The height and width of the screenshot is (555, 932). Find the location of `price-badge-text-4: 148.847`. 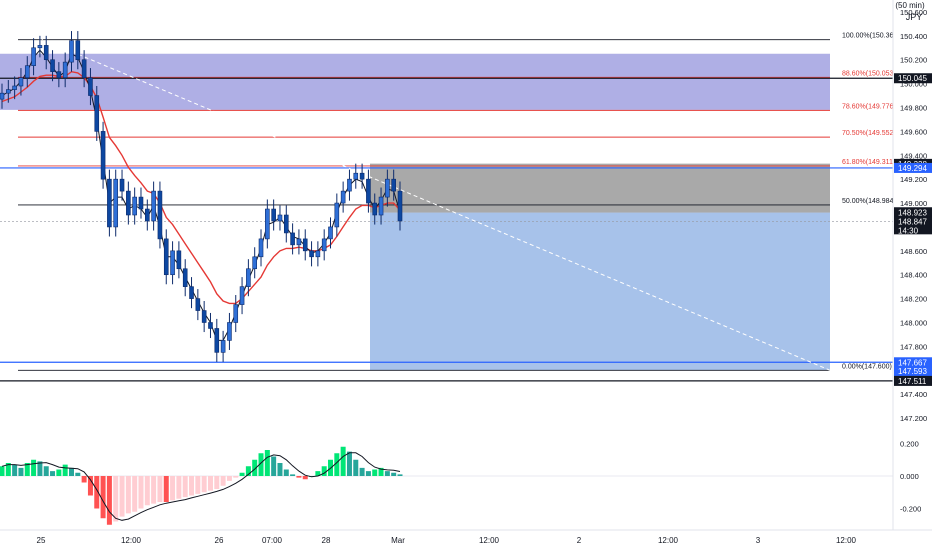

price-badge-text-4: 148.847 is located at coordinates (912, 221).